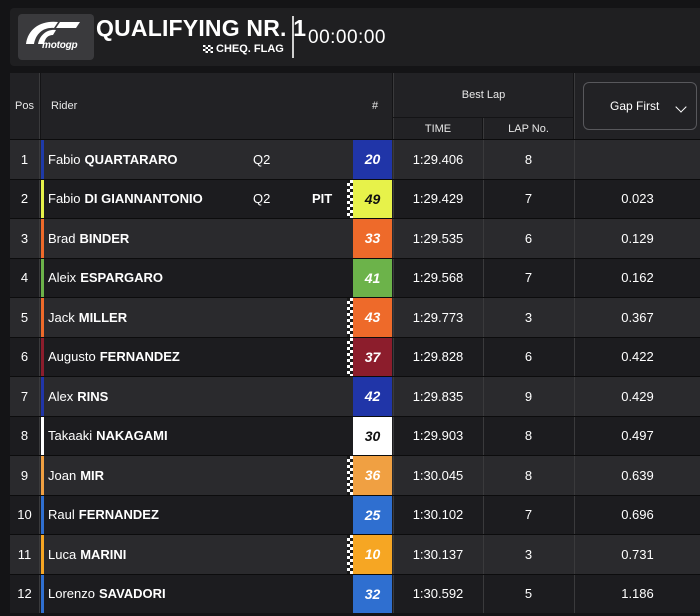 This screenshot has width=700, height=616. Describe the element at coordinates (322, 199) in the screenshot. I see `pit-indicator: PIT` at that location.